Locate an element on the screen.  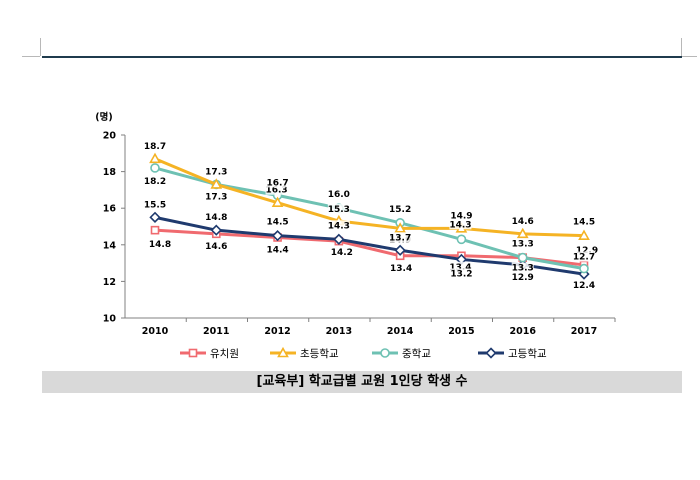
y-tick-label: 10 is located at coordinates (110, 319).